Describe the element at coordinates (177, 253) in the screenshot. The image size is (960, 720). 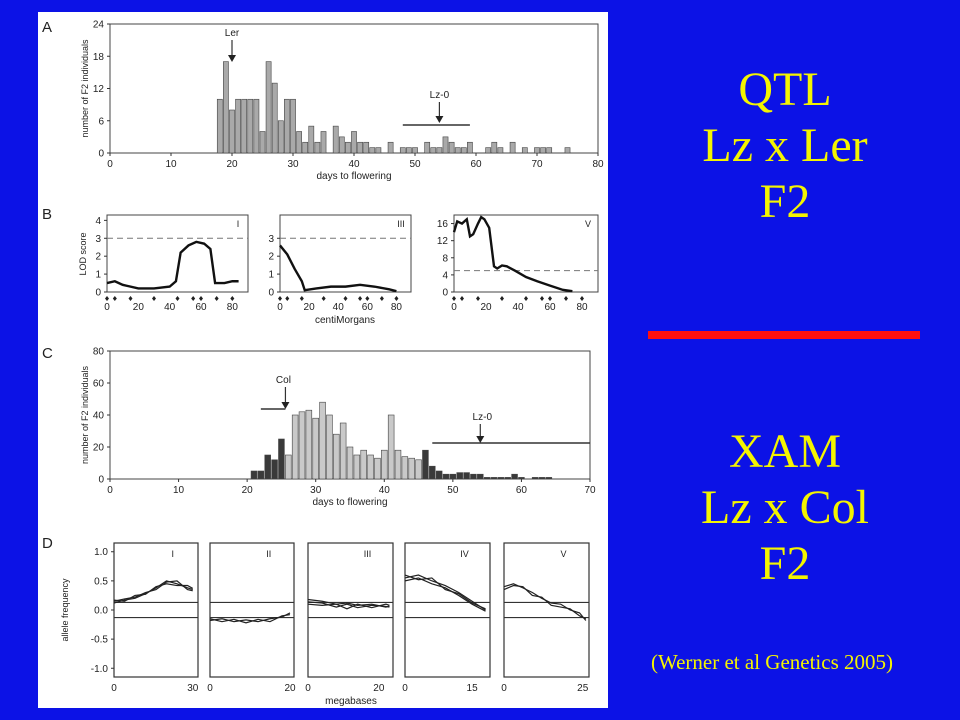
I see `lod-frame-I` at that location.